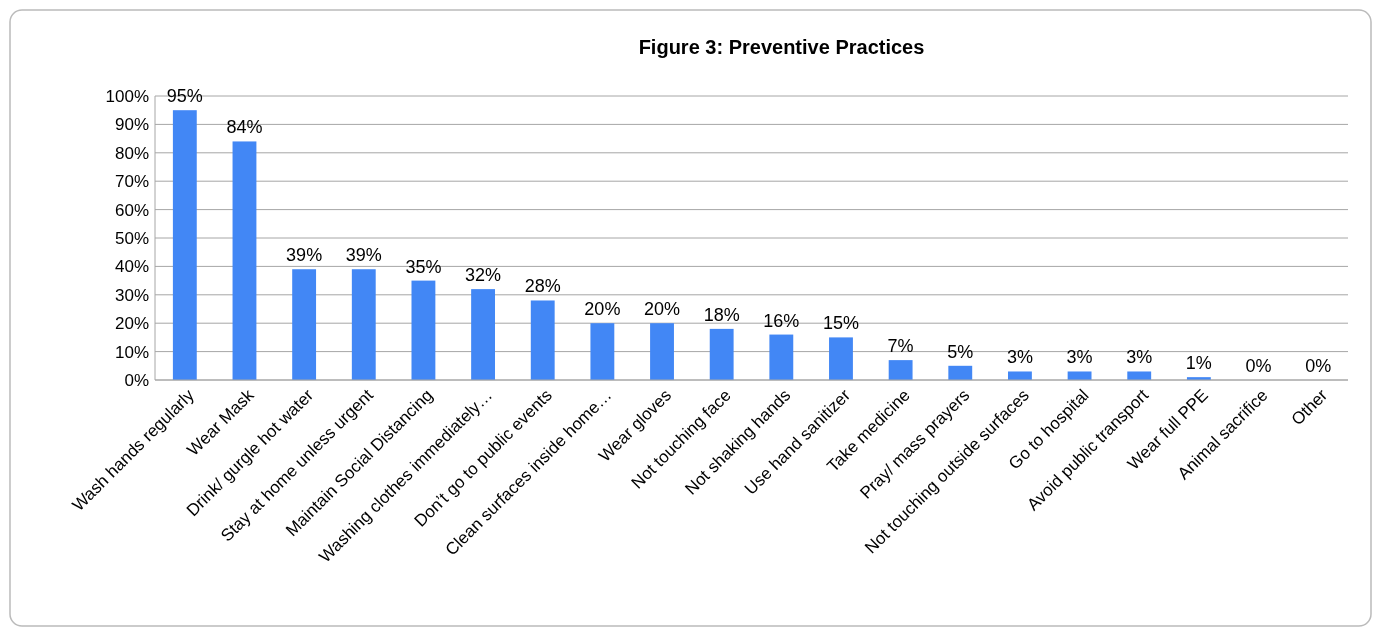  Describe the element at coordinates (131, 153) in the screenshot. I see `y-tick-label: 80%` at that location.